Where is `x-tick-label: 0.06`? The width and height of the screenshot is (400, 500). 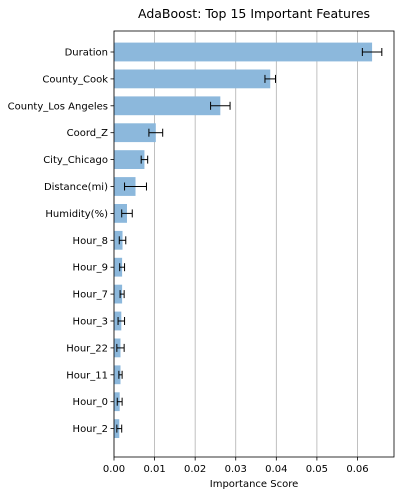 x-tick-label: 0.06 is located at coordinates (357, 469).